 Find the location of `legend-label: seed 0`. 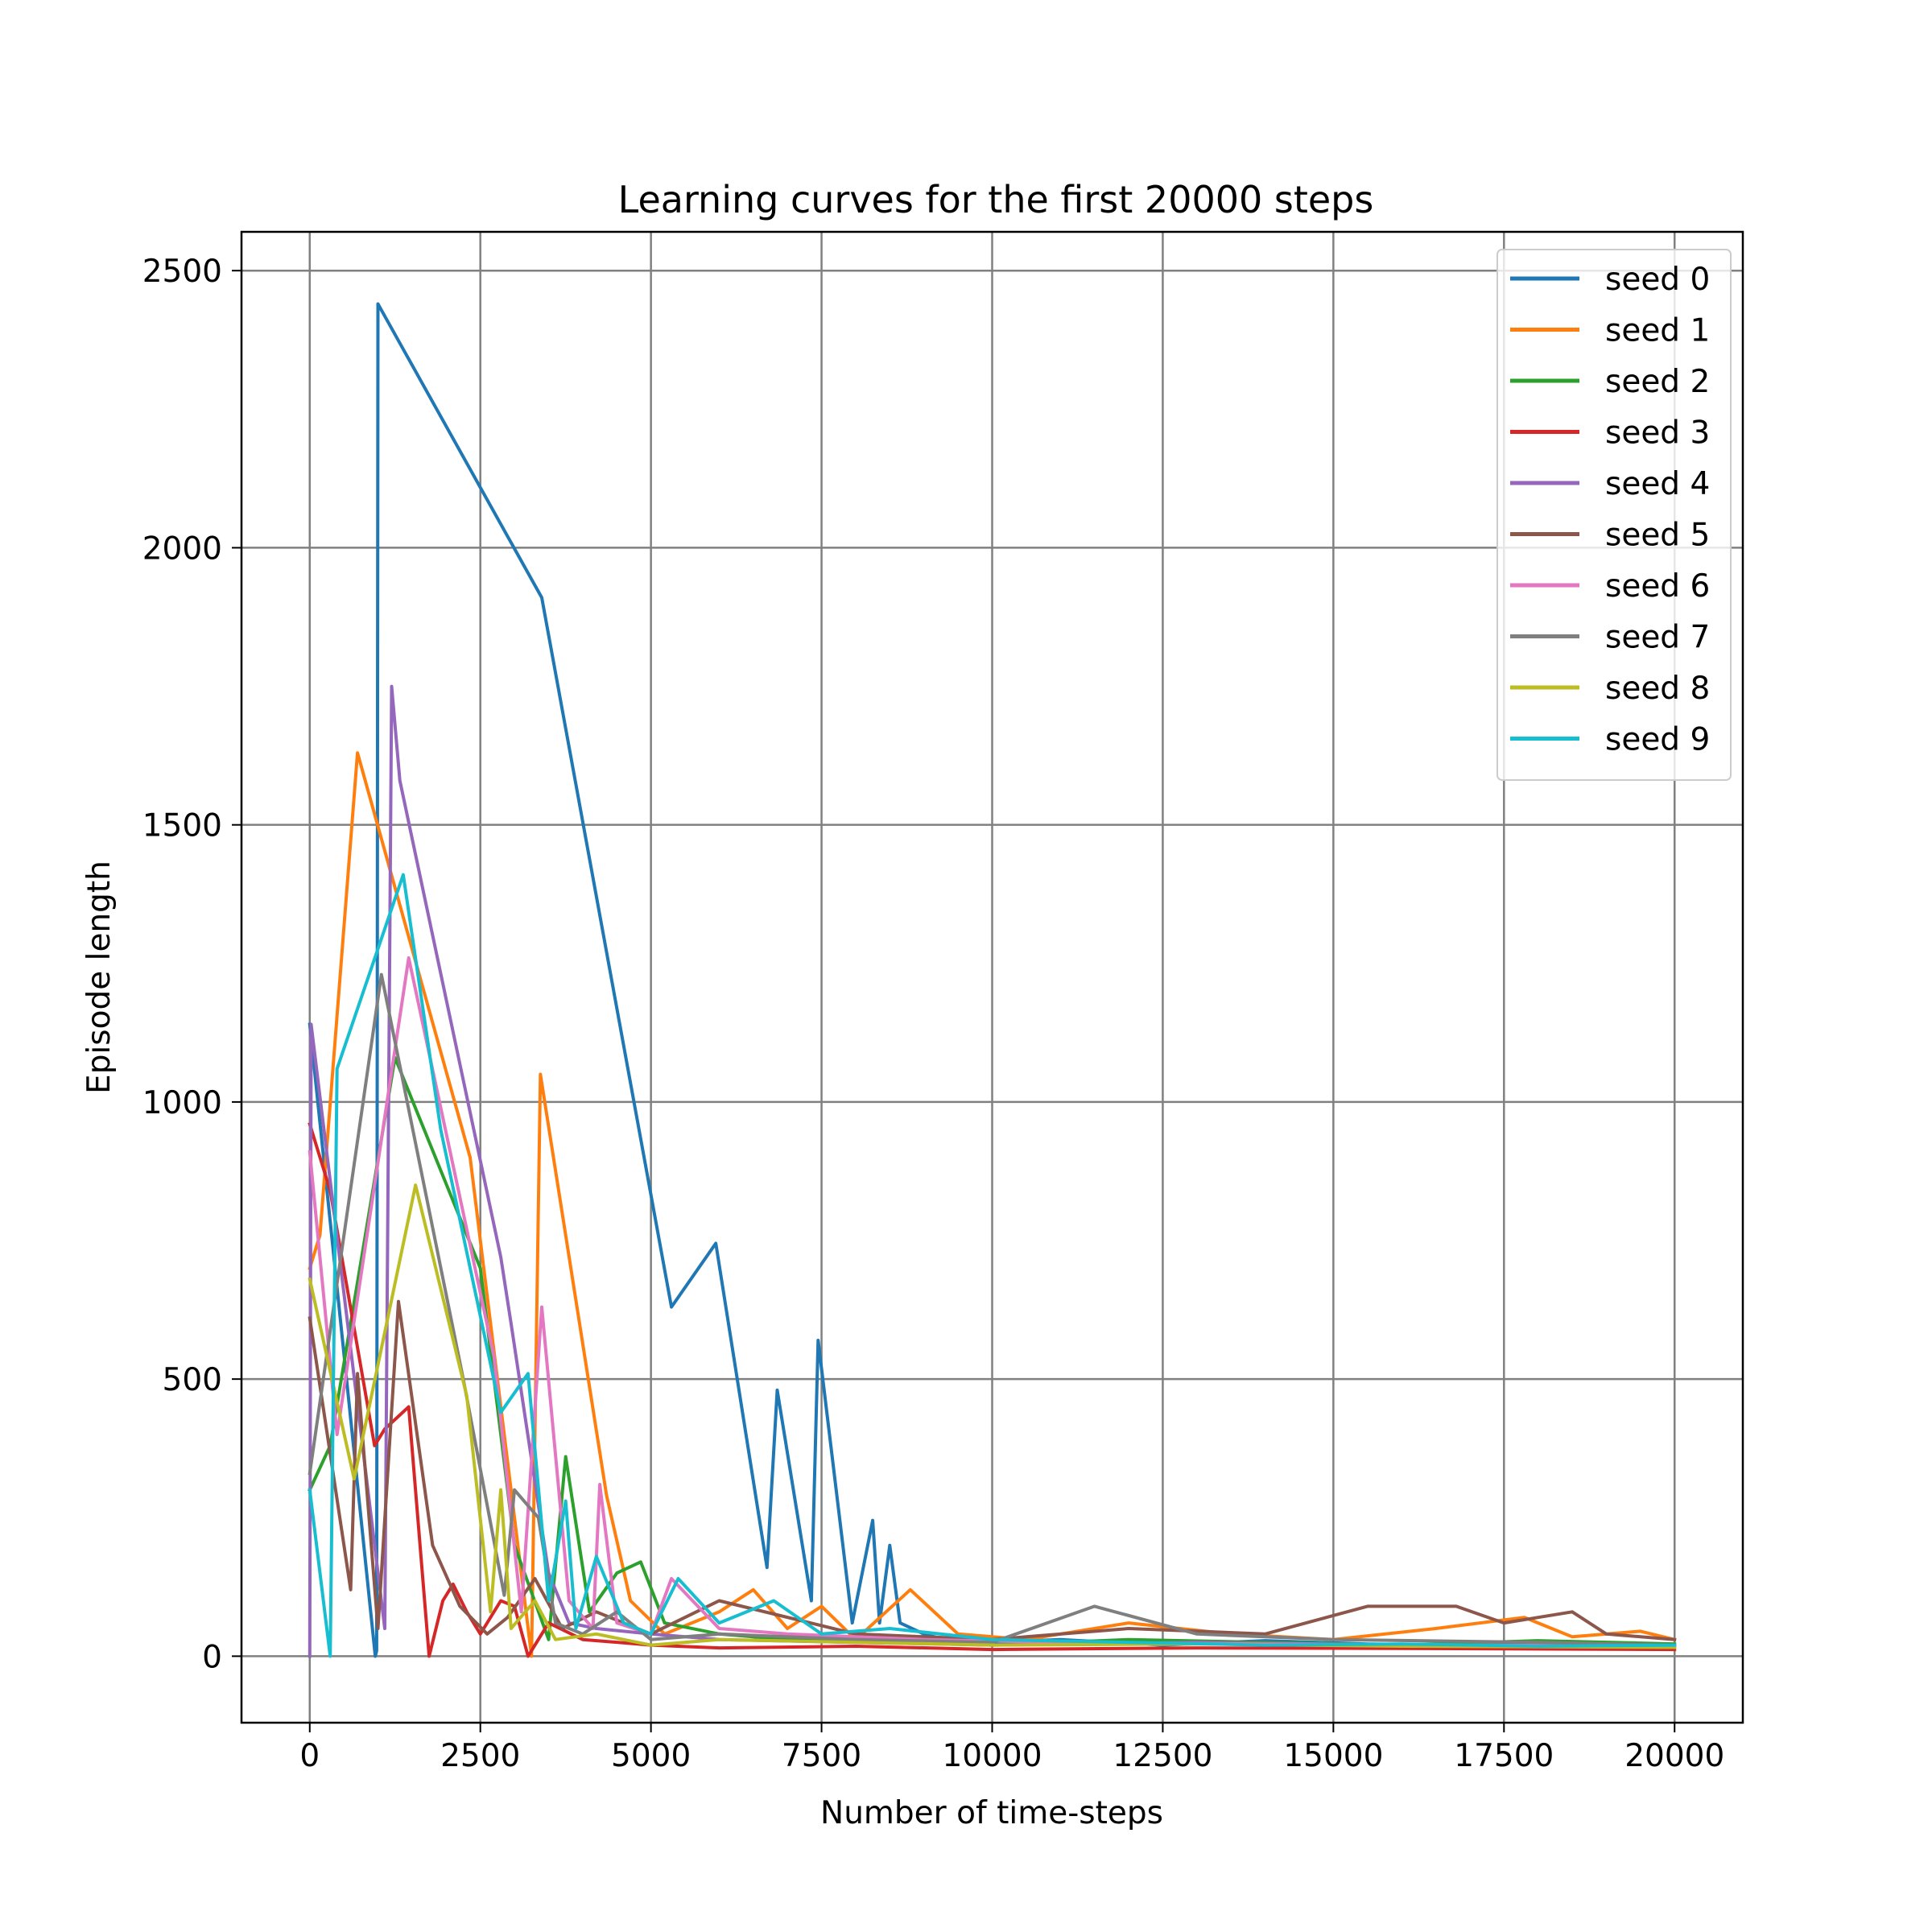

legend-label: seed 0 is located at coordinates (1657, 280).